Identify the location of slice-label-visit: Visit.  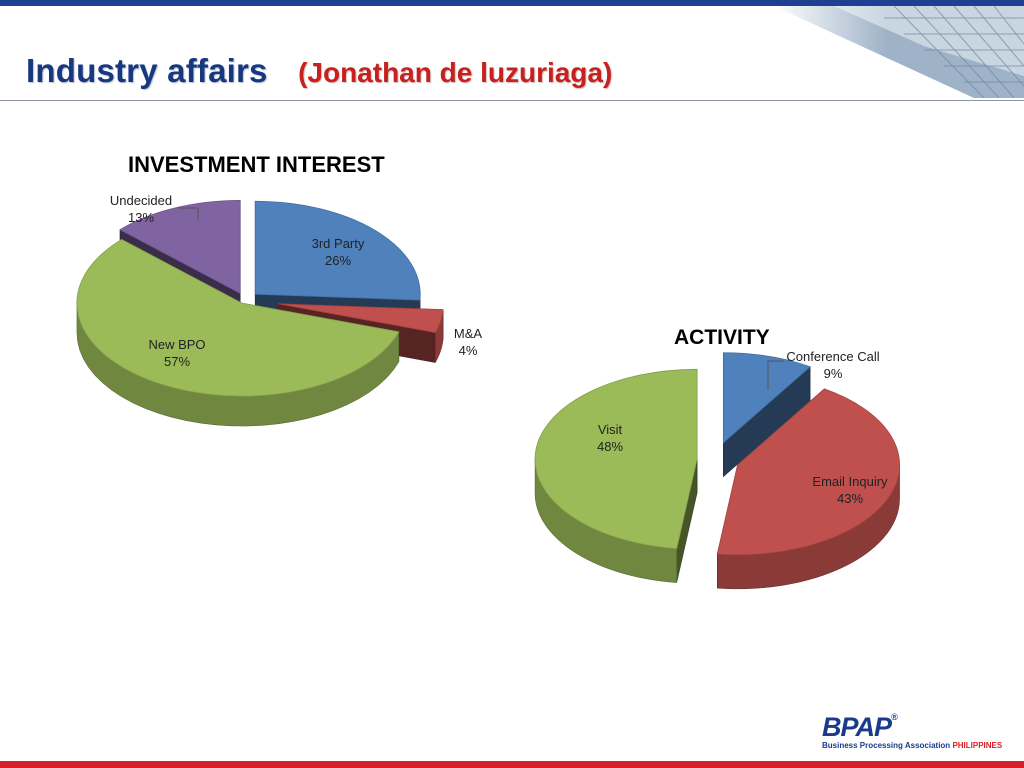
(610, 429).